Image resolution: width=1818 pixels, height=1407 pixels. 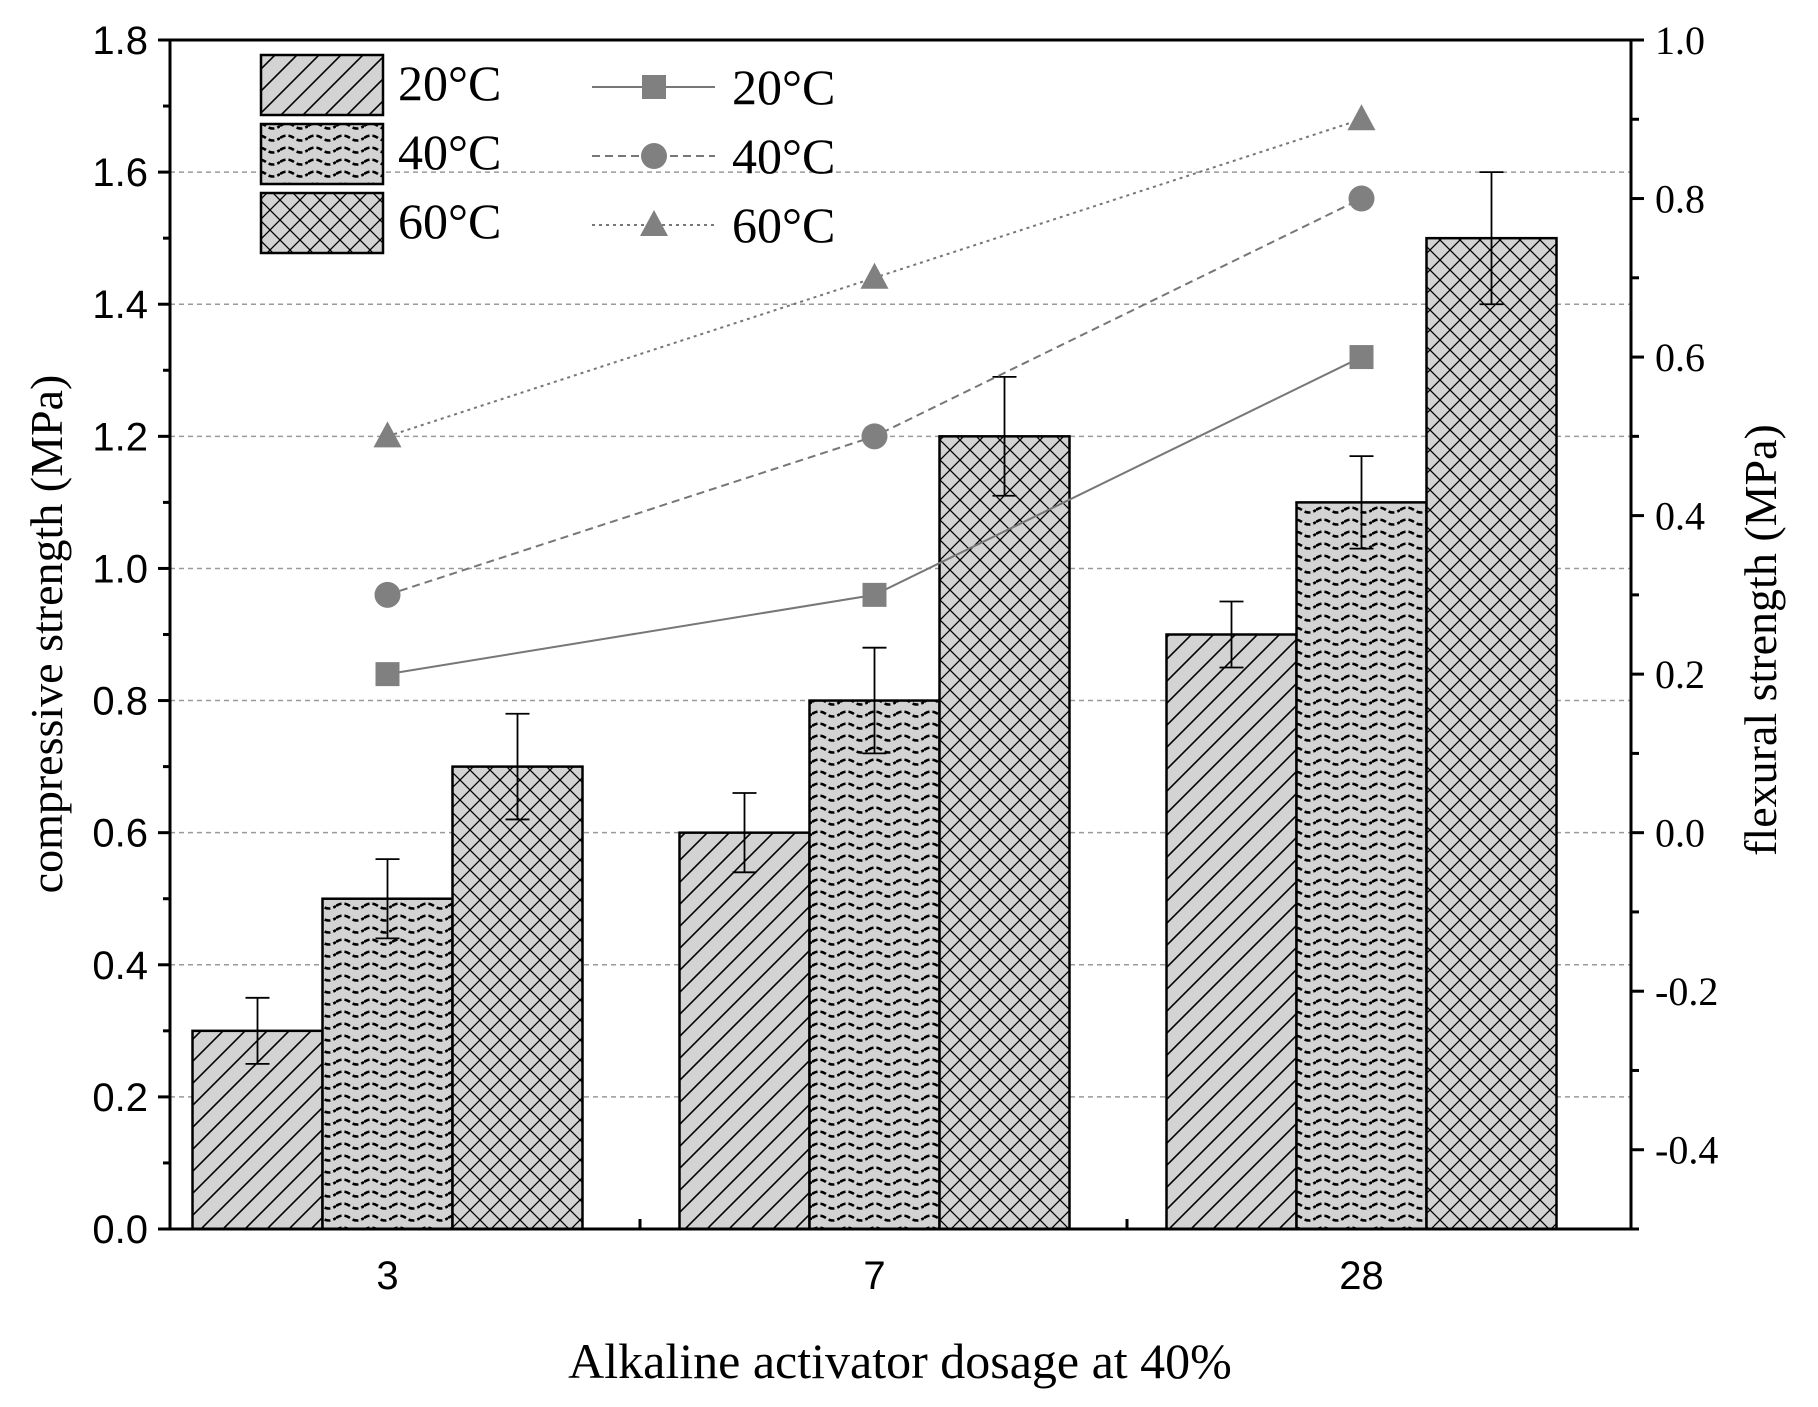 I want to click on y2-tick-label: 0.0, so click(x=1680, y=833).